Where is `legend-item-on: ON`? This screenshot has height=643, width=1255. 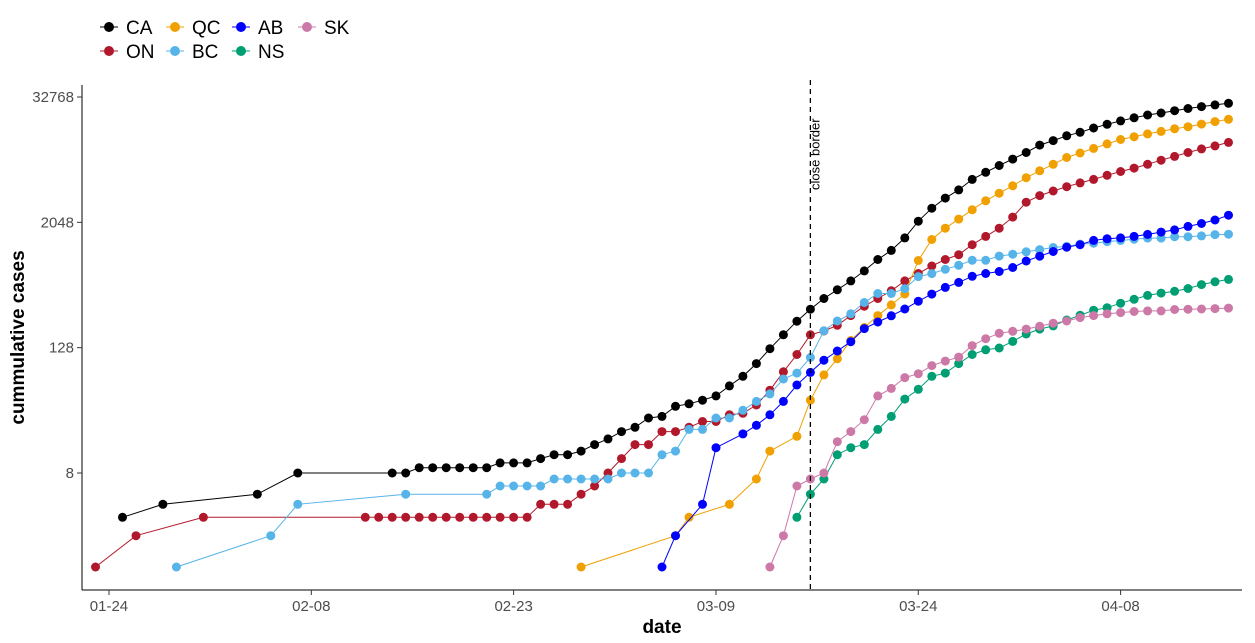 legend-item-on: ON is located at coordinates (127, 52).